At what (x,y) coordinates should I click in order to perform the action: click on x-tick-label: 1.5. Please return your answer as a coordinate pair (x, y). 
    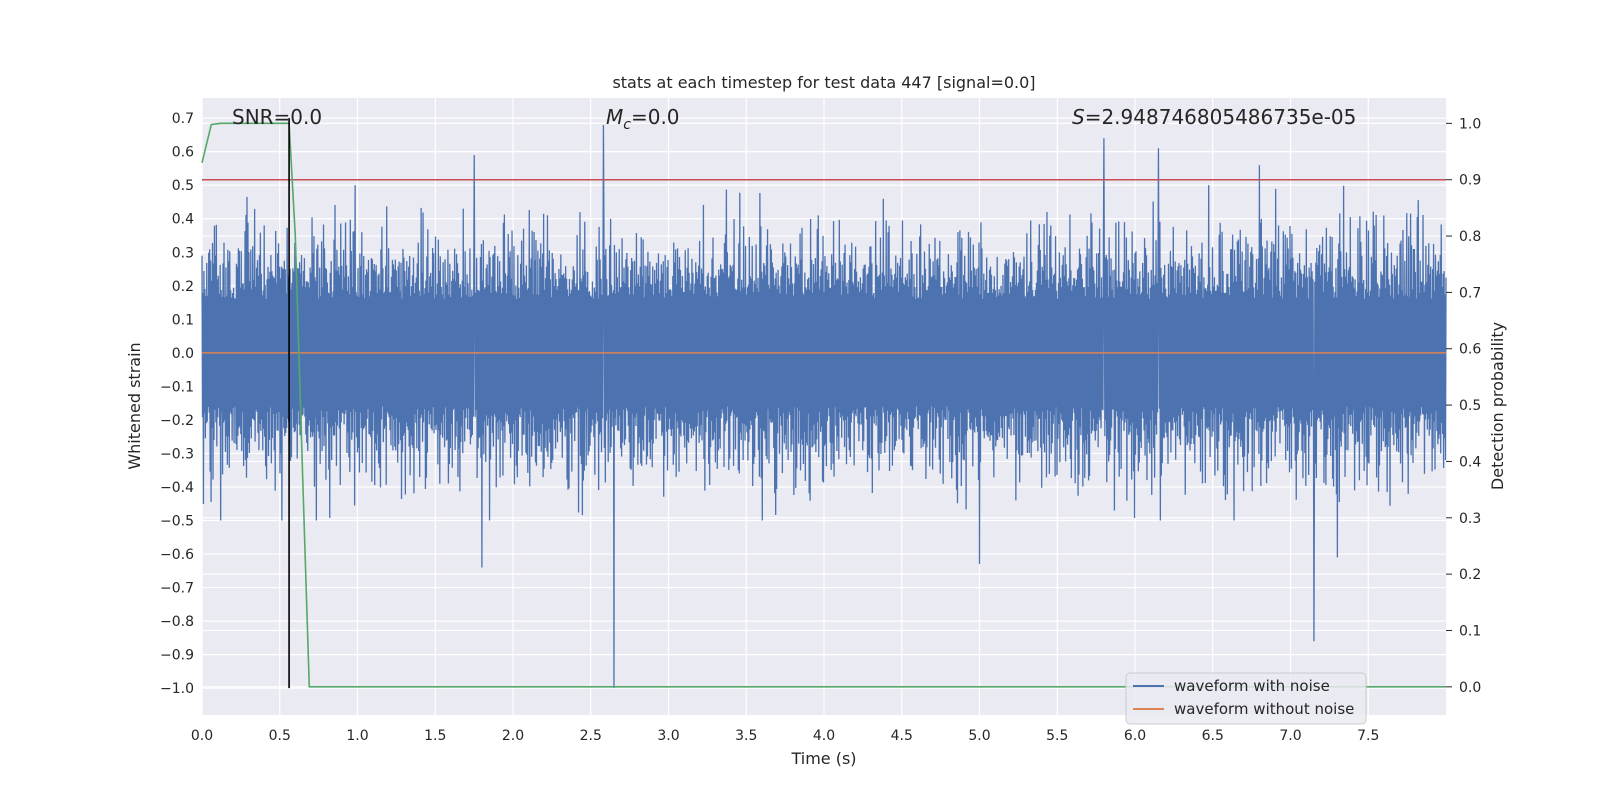
    Looking at the image, I should click on (435, 736).